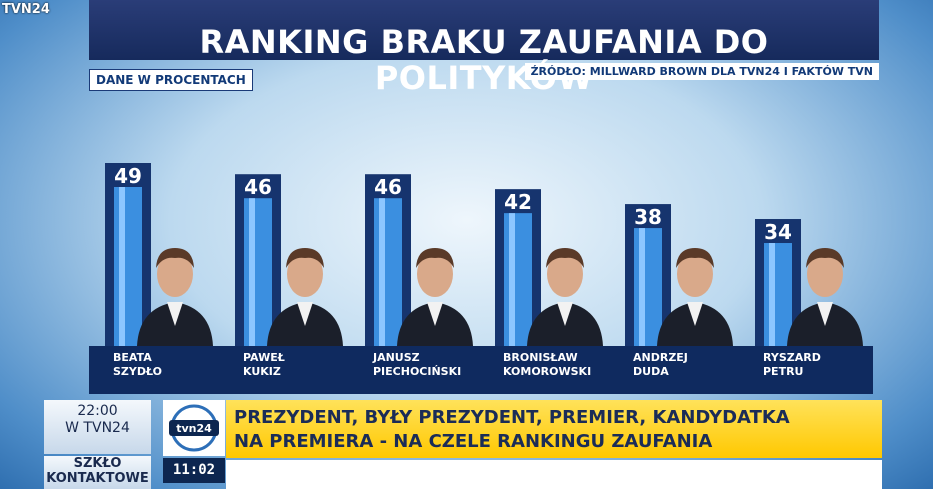 This screenshot has width=933, height=489. I want to click on names-band, so click(481, 370).